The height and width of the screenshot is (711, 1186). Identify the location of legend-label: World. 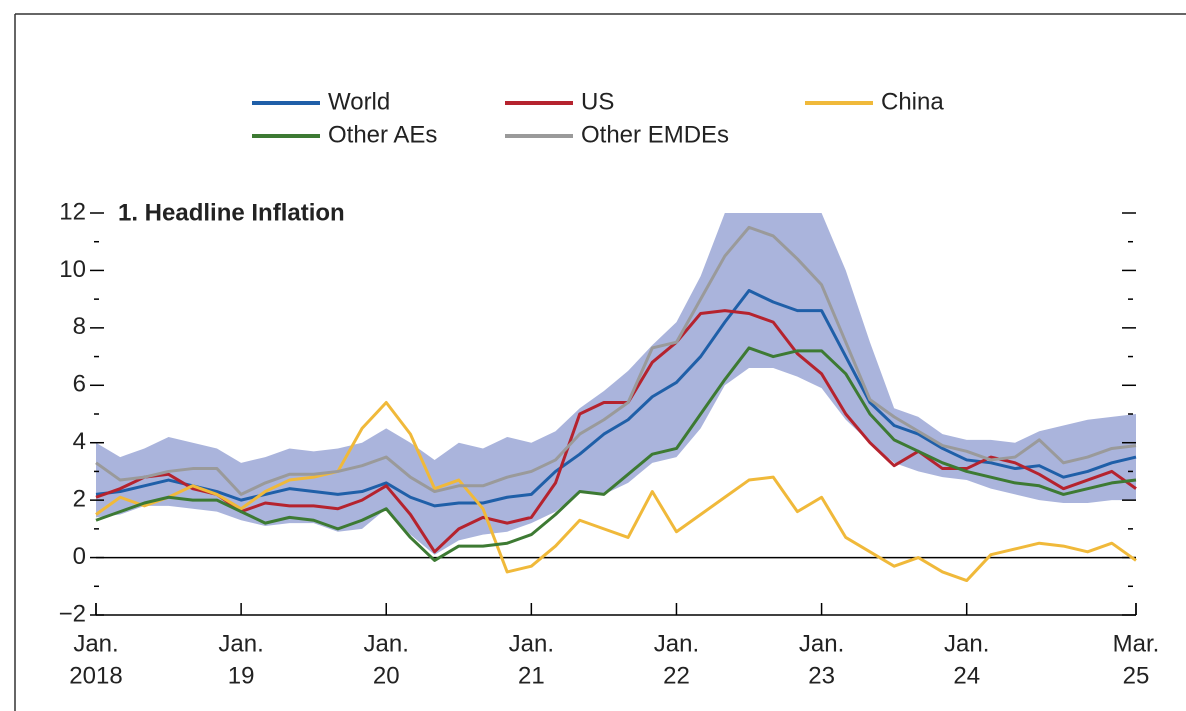
(359, 101).